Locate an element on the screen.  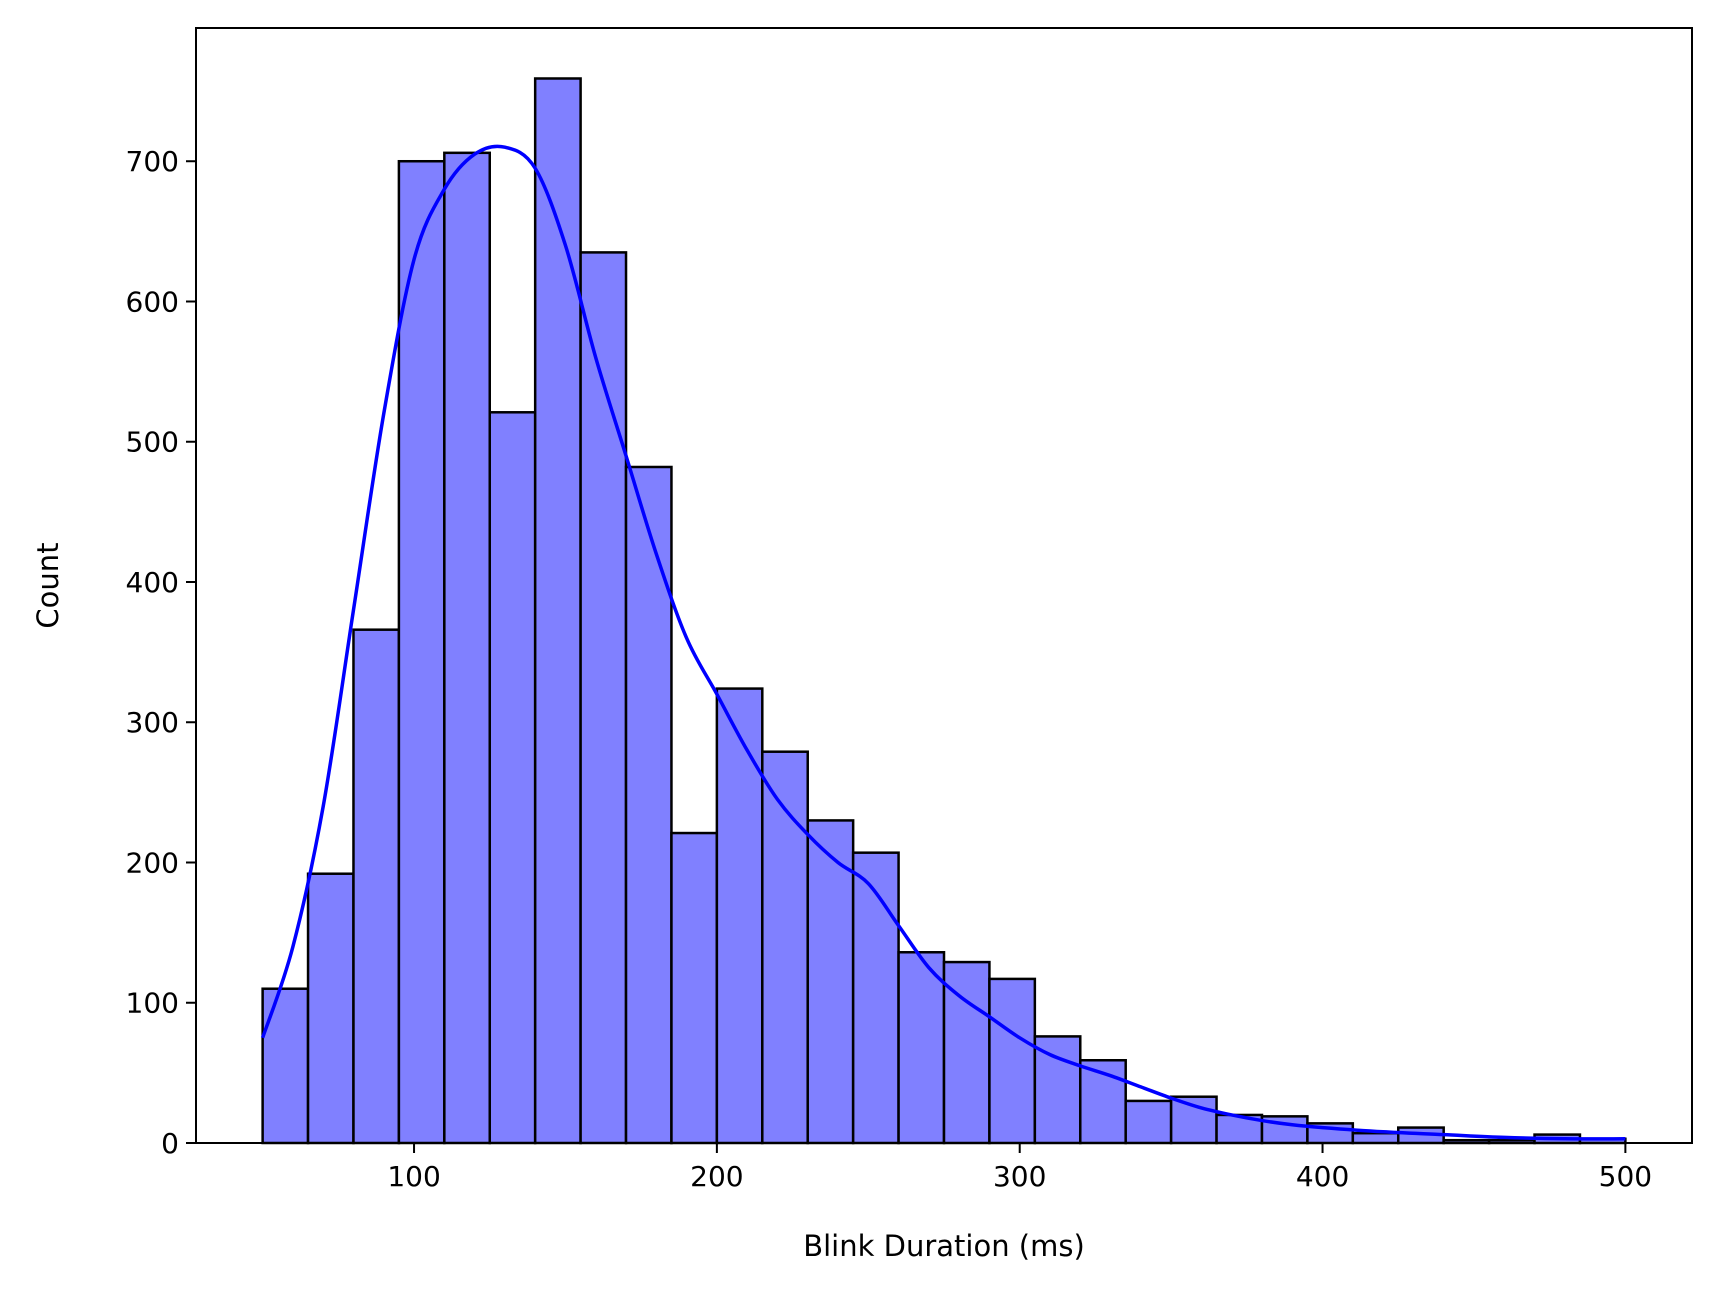
y-tick-label: 300 is located at coordinates (152, 722).